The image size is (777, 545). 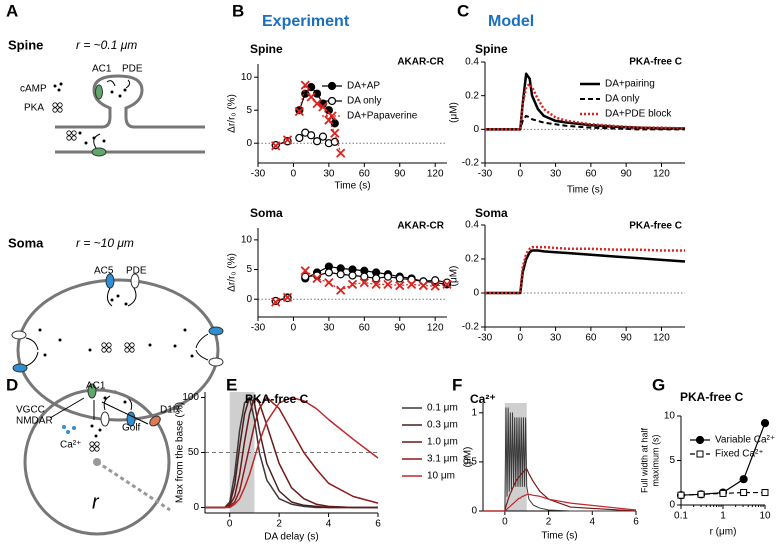 I want to click on y-tick-label: 5, so click(x=249, y=269).